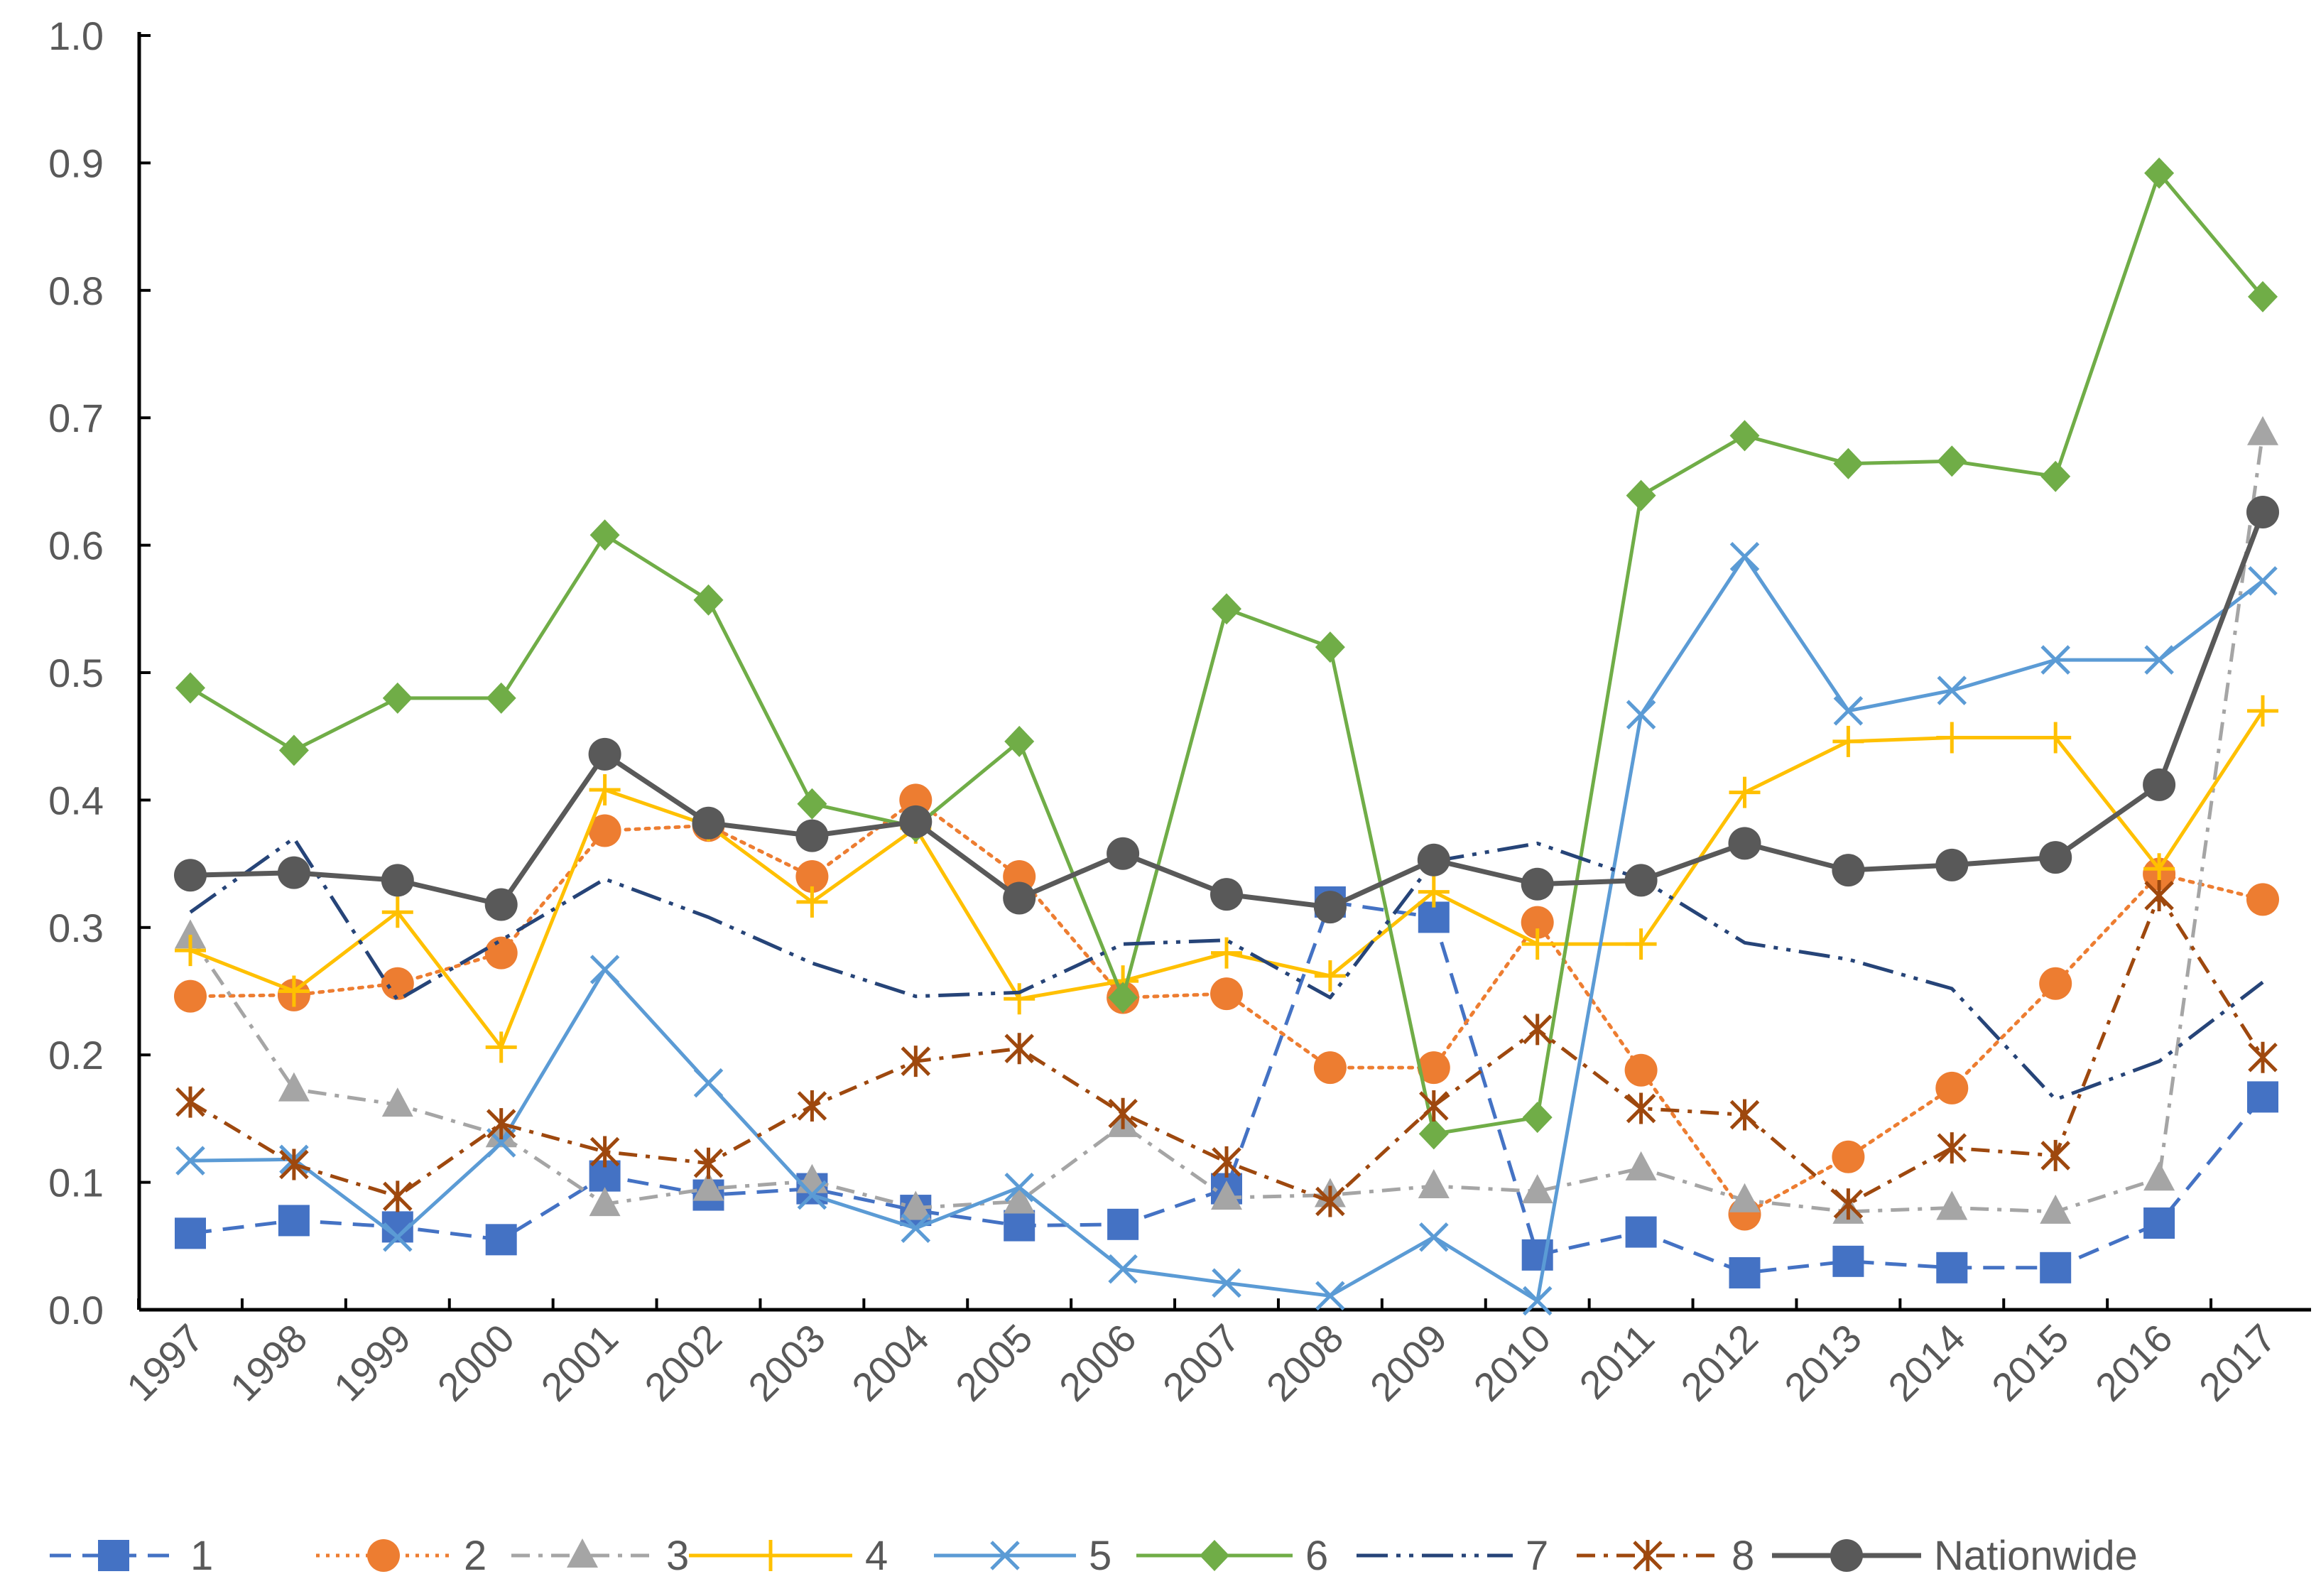  Describe the element at coordinates (2036, 1556) in the screenshot. I see `legend-label: Nationwide` at that location.